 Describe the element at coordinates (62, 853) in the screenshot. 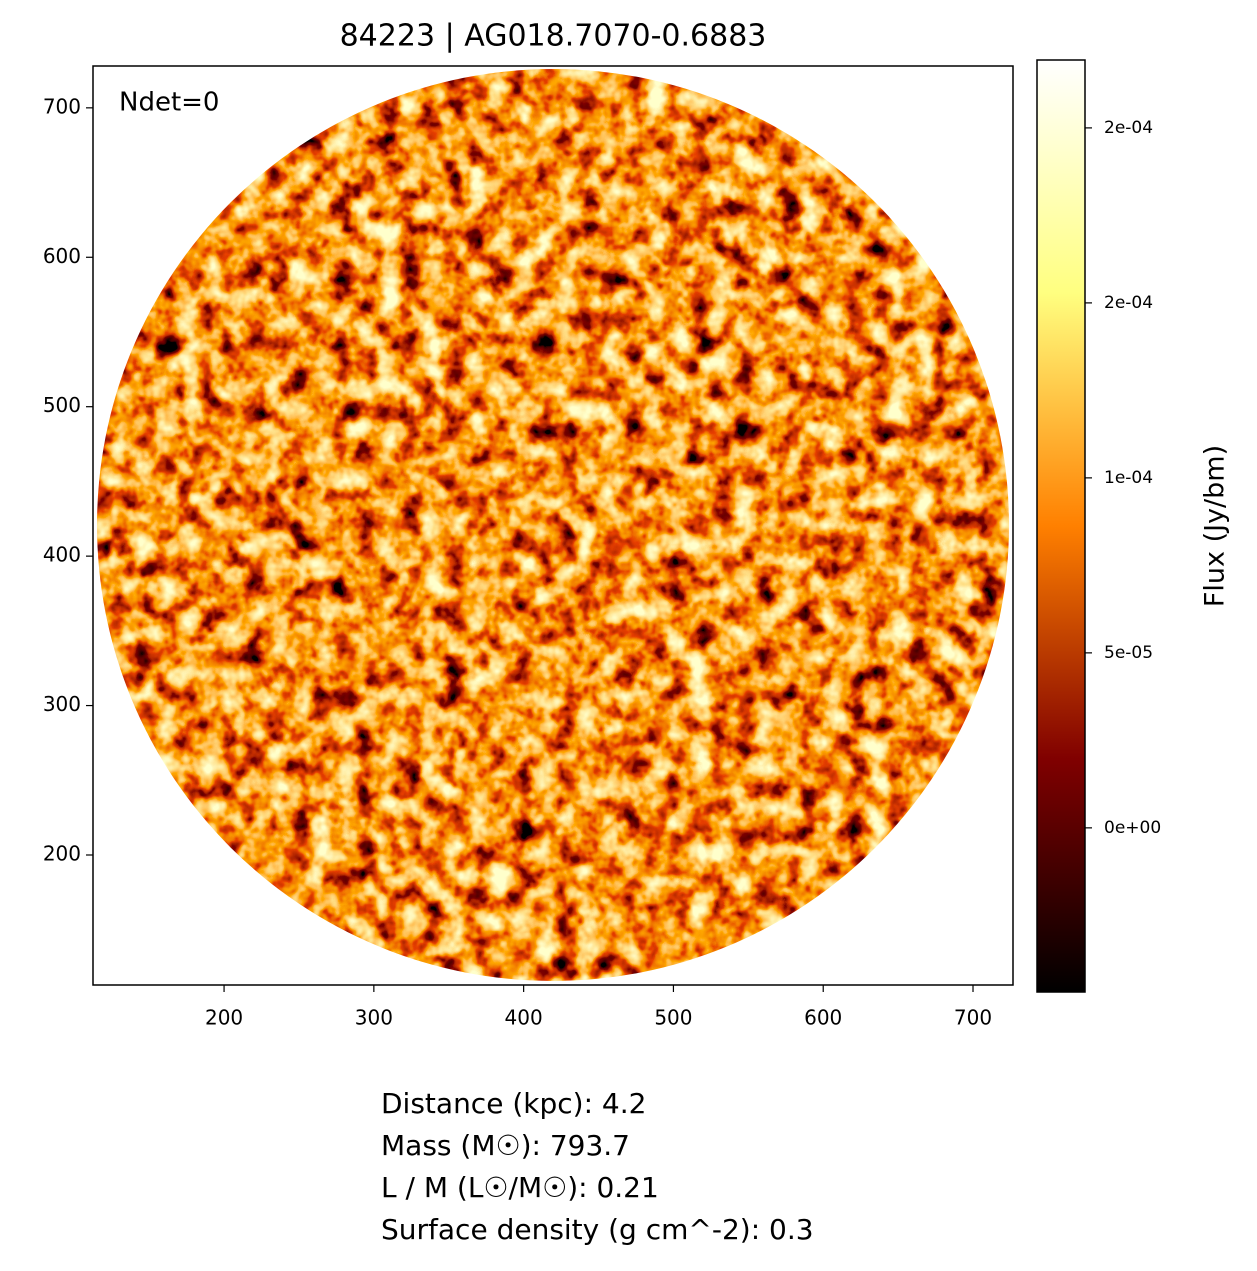

I see `y-tick-label: 200` at that location.